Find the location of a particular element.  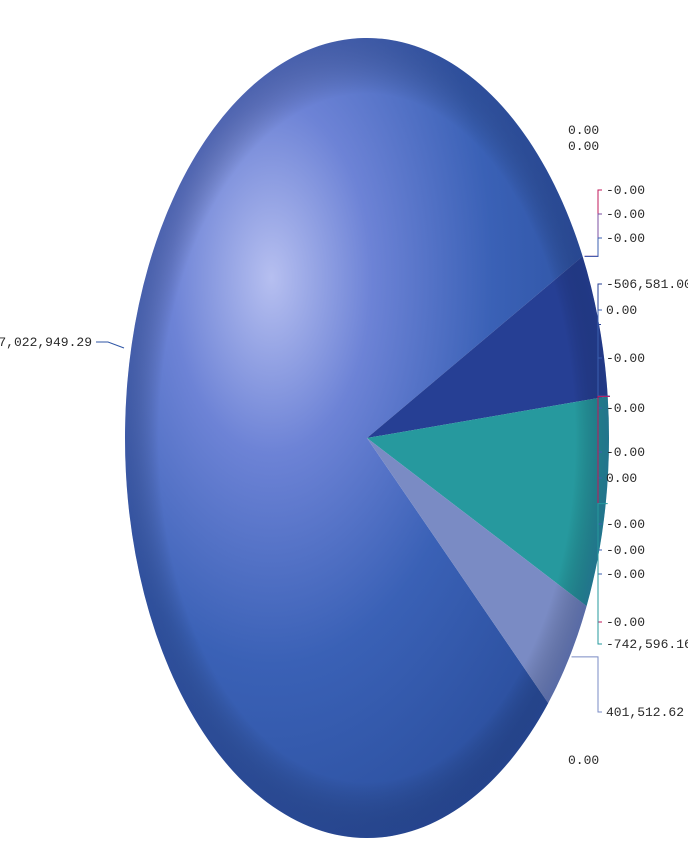

data-label-6: -506,581.00 is located at coordinates (647, 284).